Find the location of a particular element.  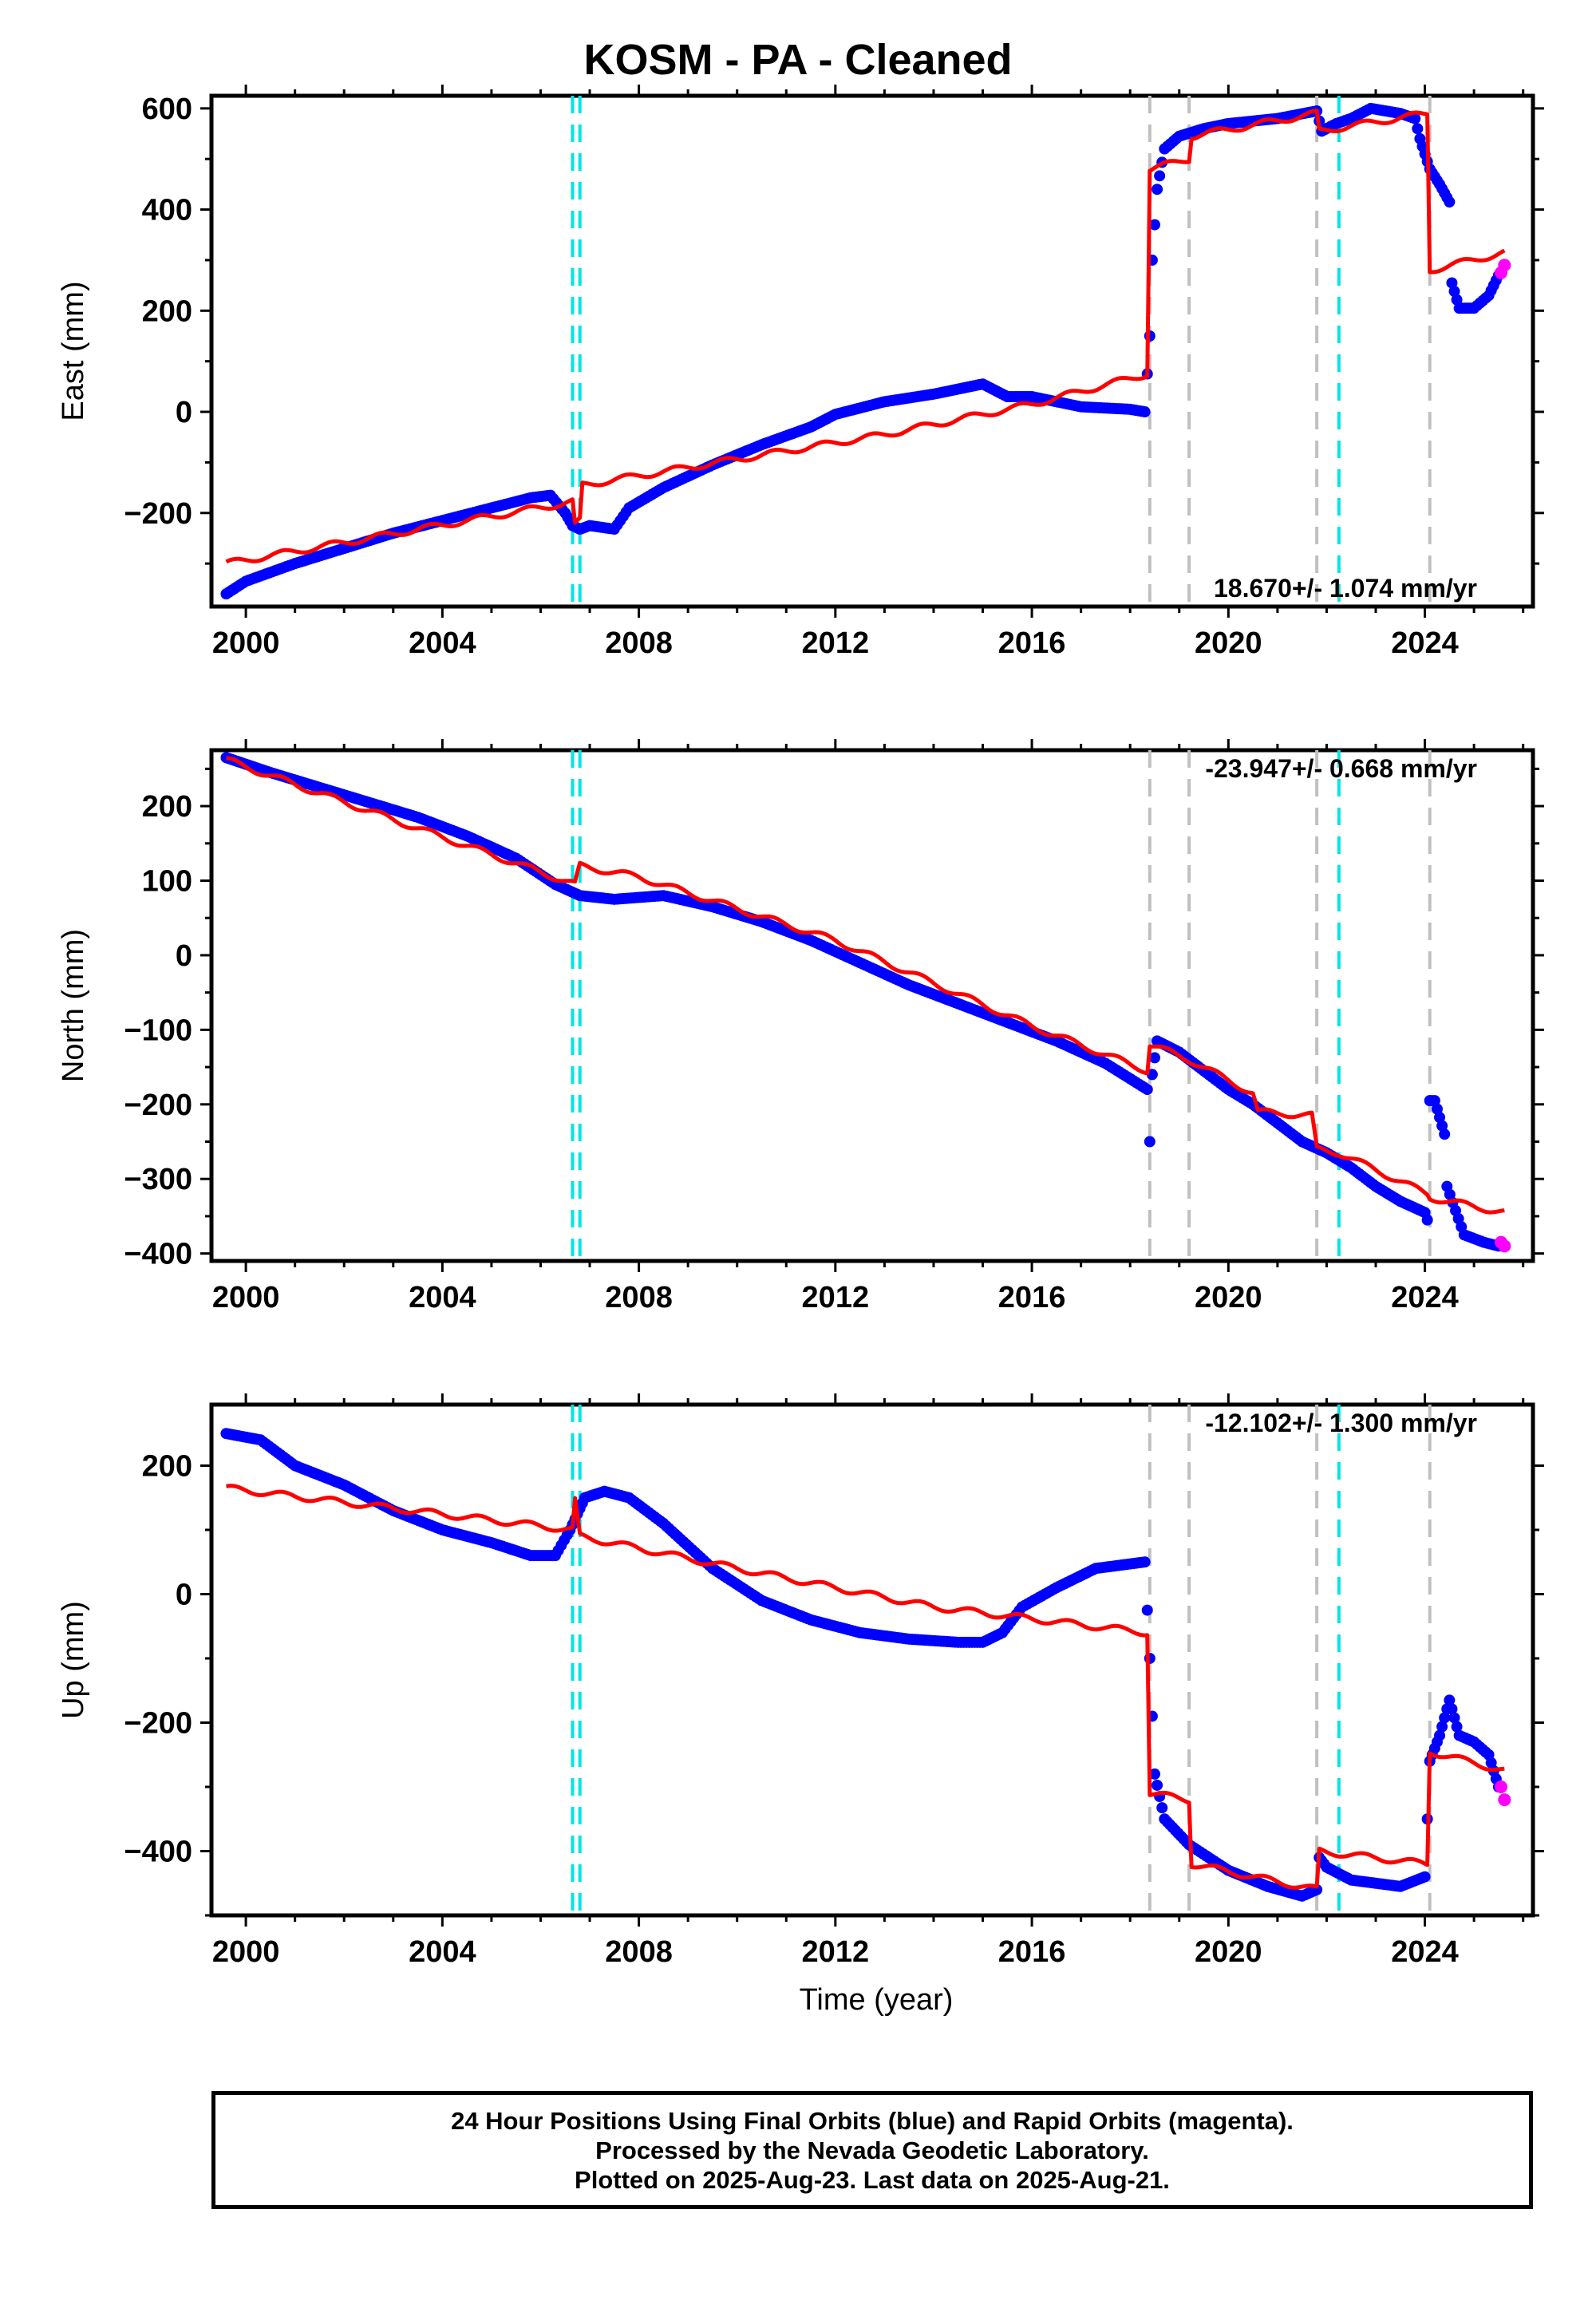

up-rate-label: -12.102+/- 1.300 mm/yr is located at coordinates (1341, 1423).